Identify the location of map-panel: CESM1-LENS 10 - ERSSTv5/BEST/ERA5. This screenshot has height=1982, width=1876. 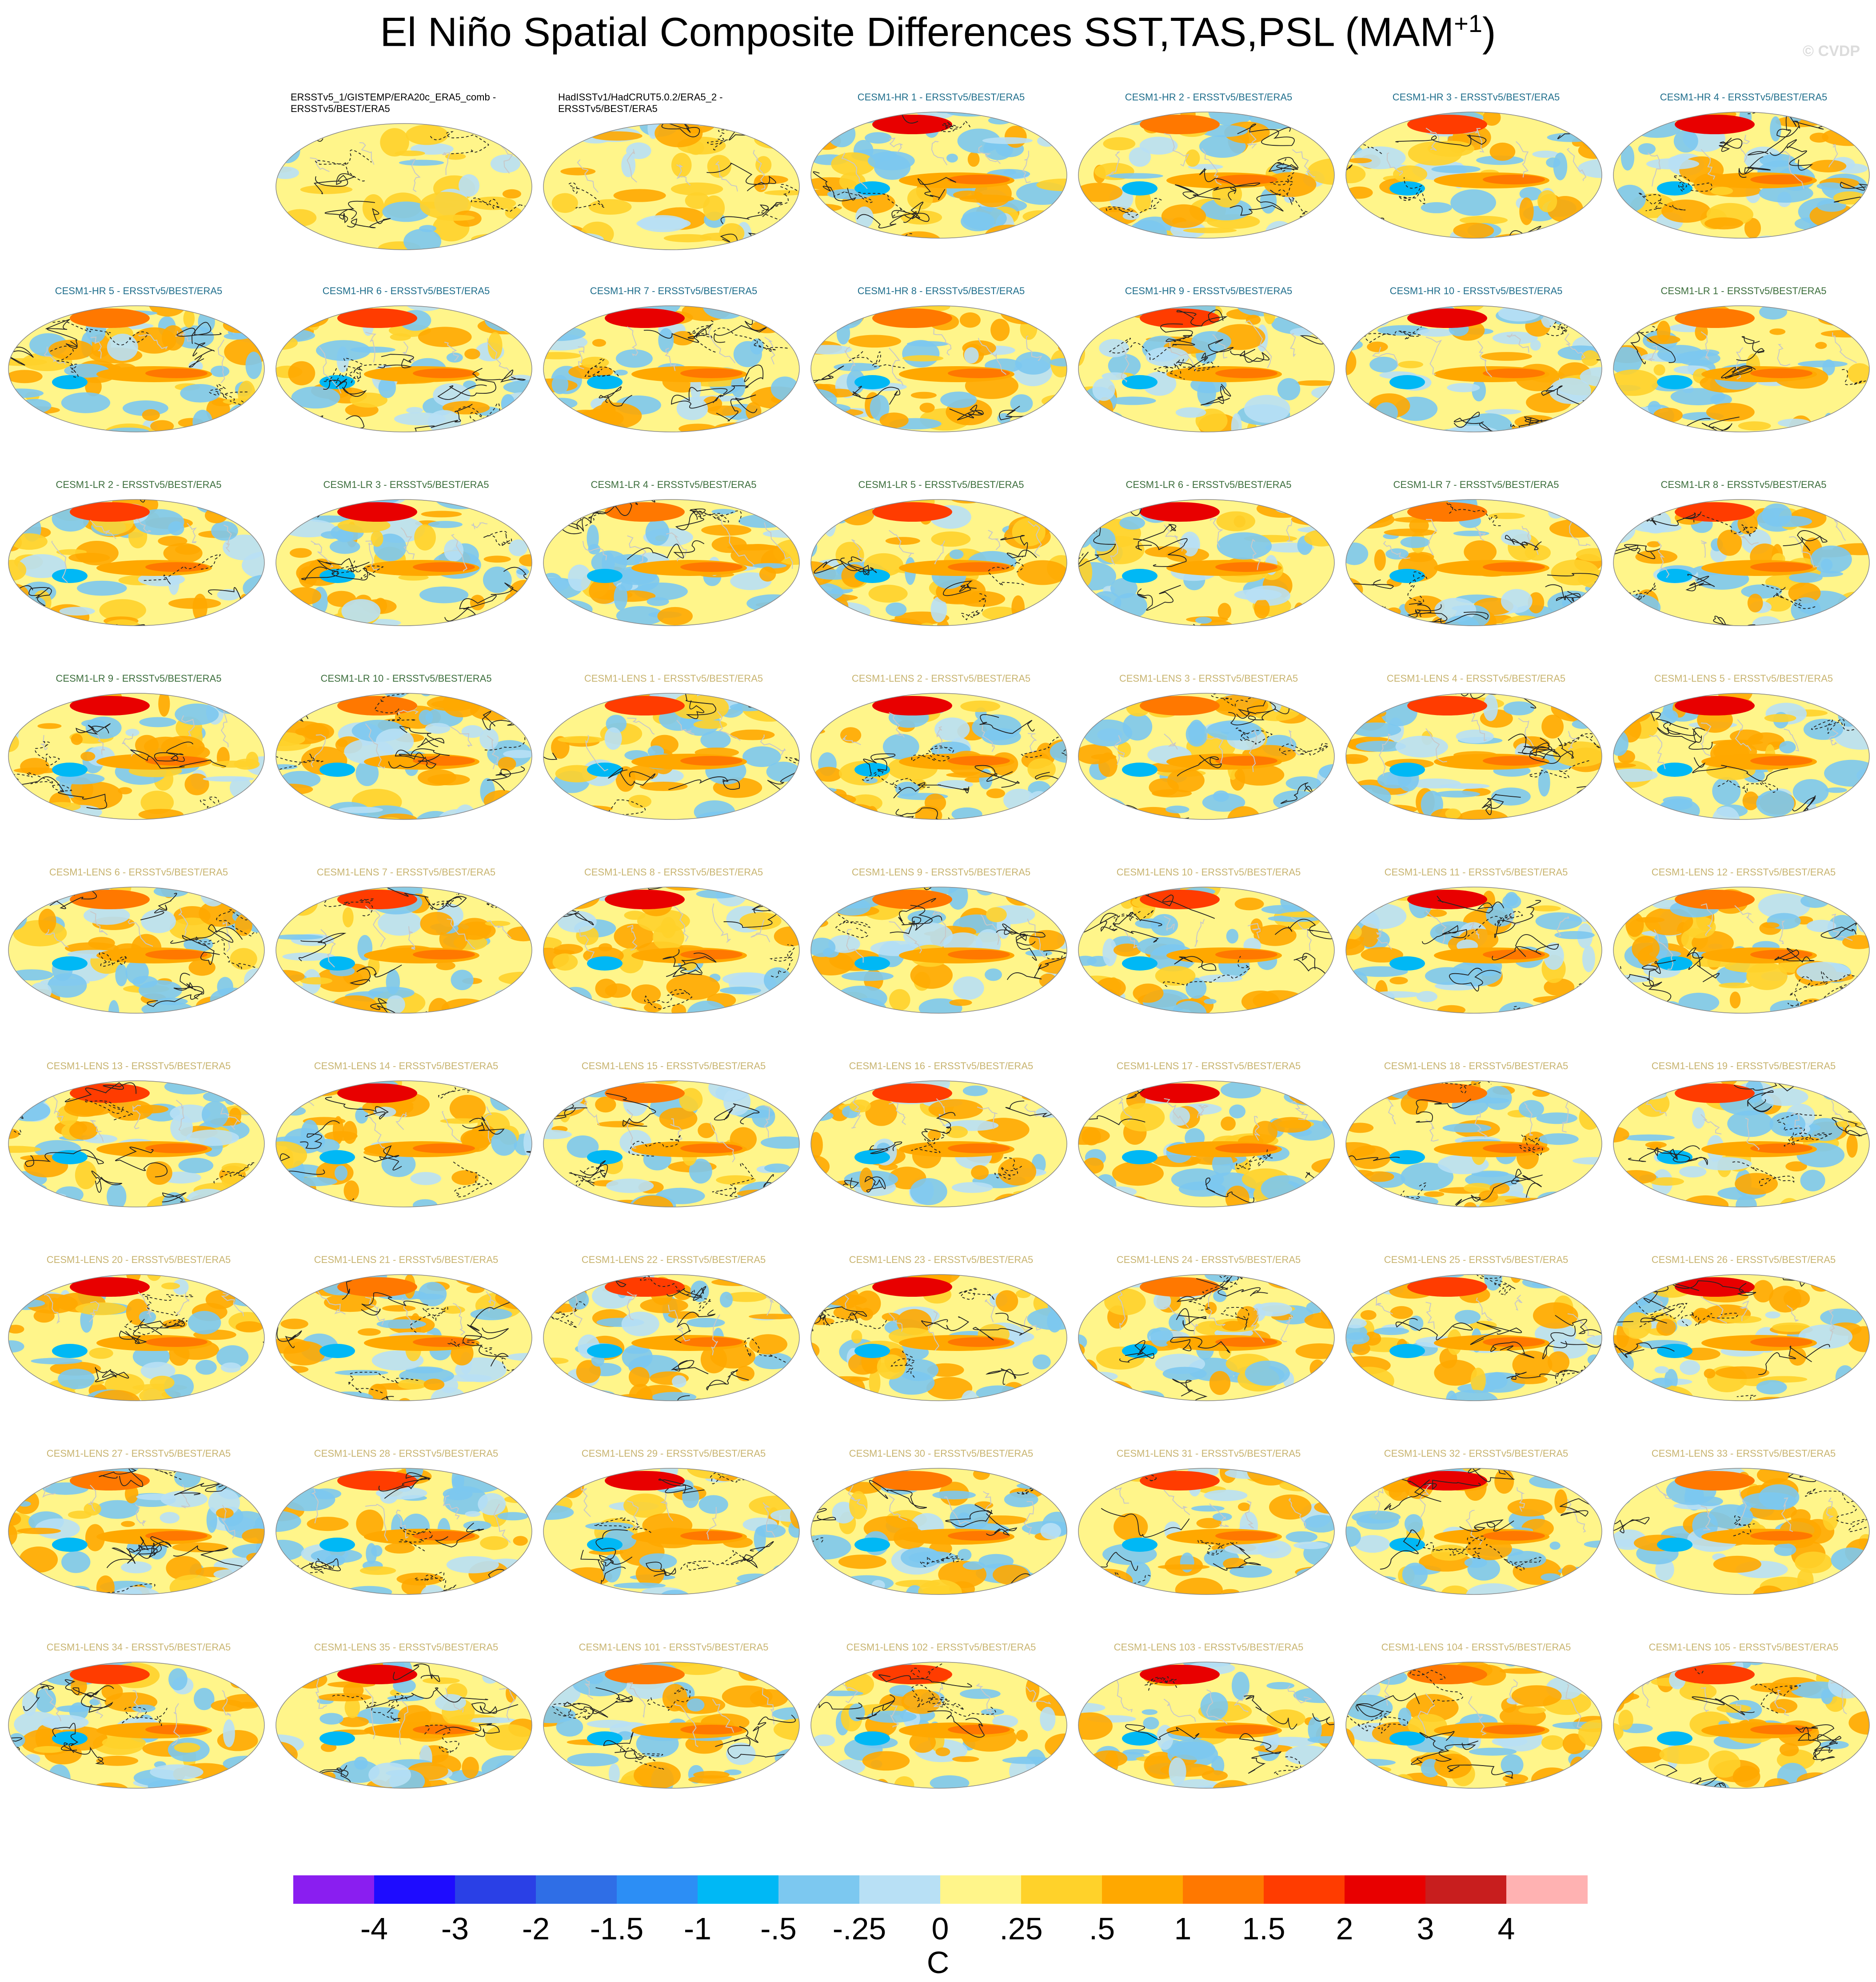
(1208, 960).